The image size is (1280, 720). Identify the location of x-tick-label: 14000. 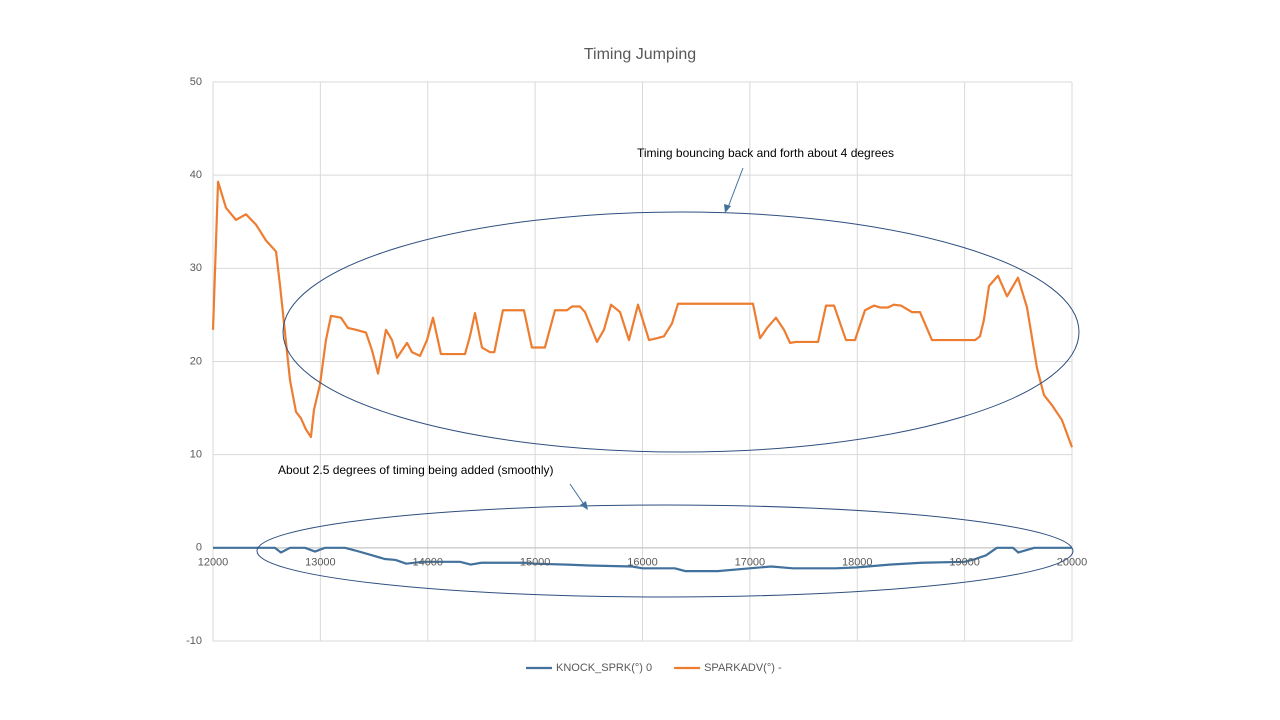
(427, 563).